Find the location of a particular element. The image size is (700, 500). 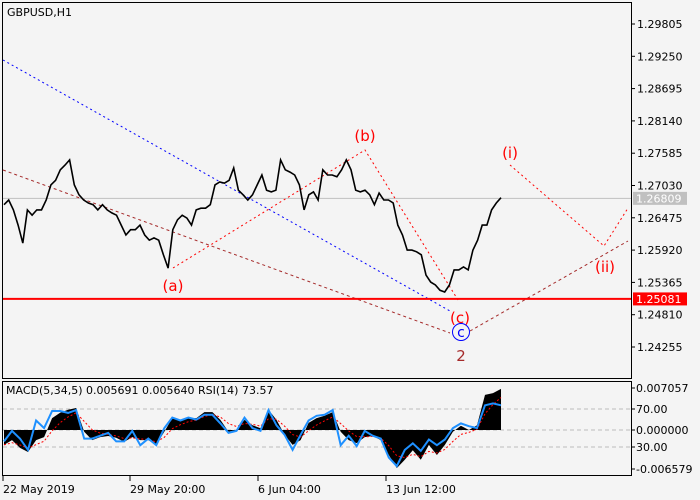

price-tick-label: 1.28140 is located at coordinates (660, 121).